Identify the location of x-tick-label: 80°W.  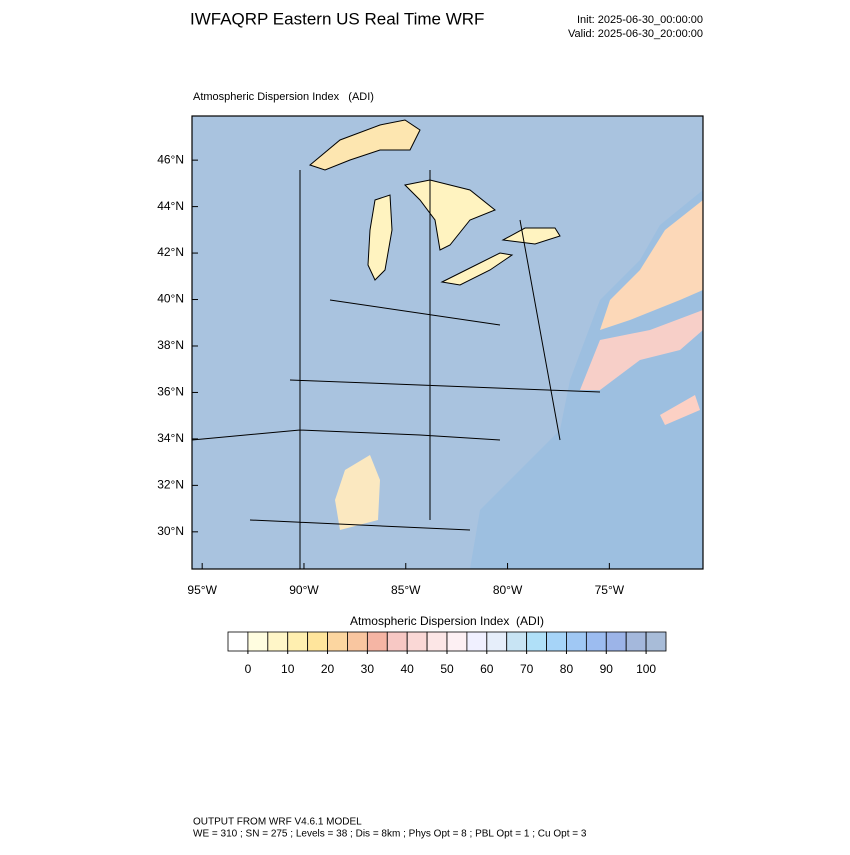
(508, 590).